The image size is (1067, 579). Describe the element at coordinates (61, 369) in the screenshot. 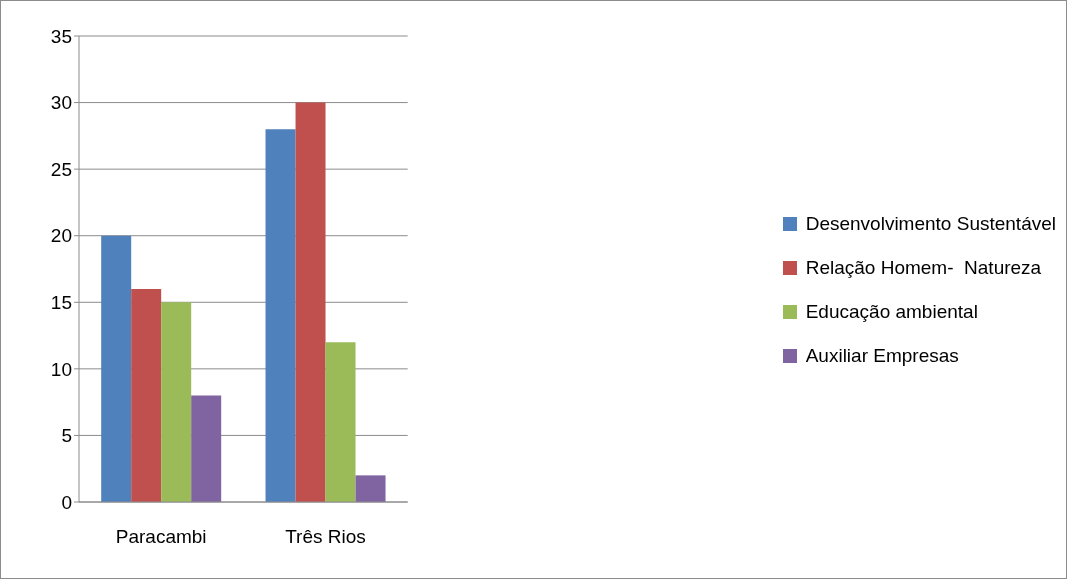

I see `y-tick-label: 10` at that location.